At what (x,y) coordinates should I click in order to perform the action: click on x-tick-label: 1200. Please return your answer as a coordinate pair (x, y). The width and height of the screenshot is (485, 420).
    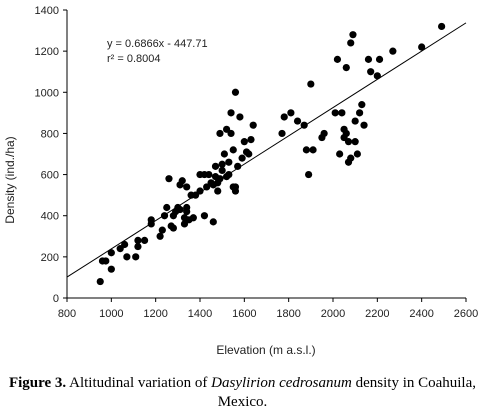
    Looking at the image, I should click on (155, 314).